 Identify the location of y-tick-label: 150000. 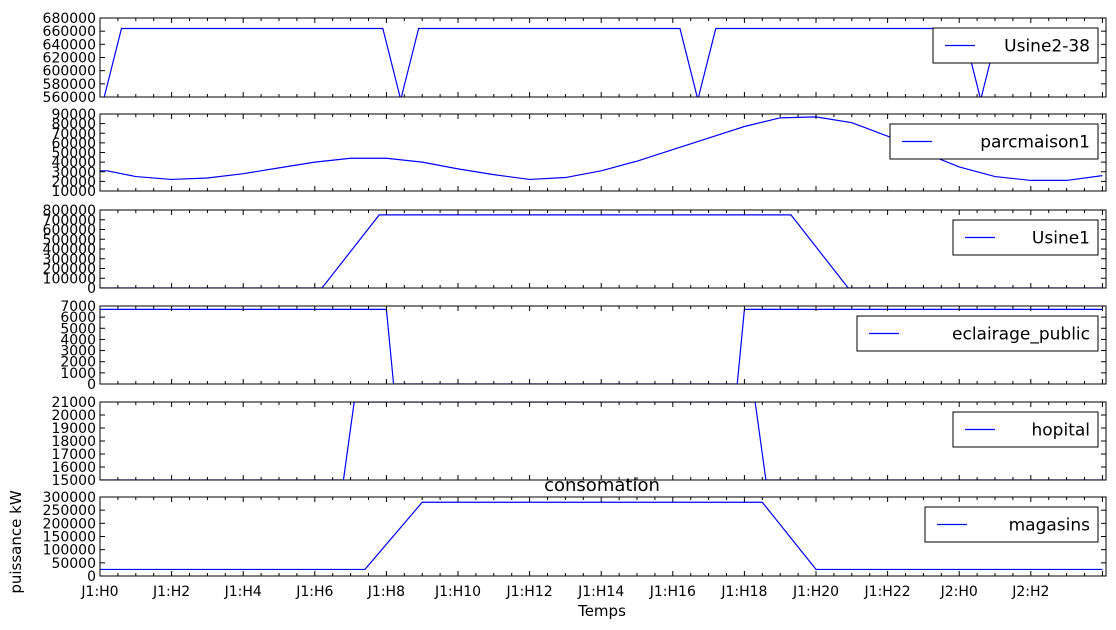
(69, 538).